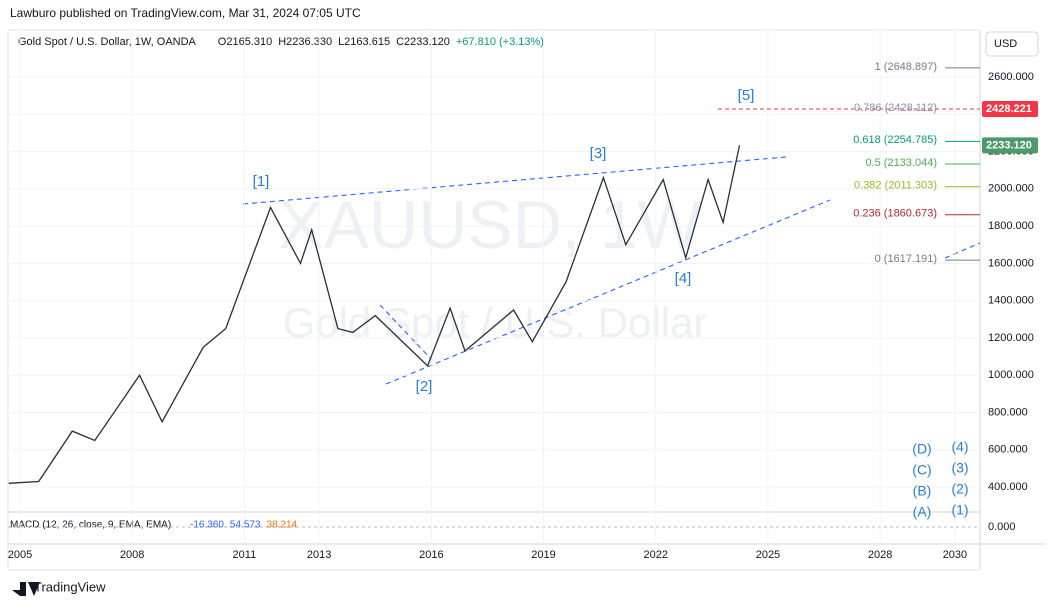 Image resolution: width=1053 pixels, height=605 pixels. What do you see at coordinates (921, 449) in the screenshot?
I see `corrective-label: (D)` at bounding box center [921, 449].